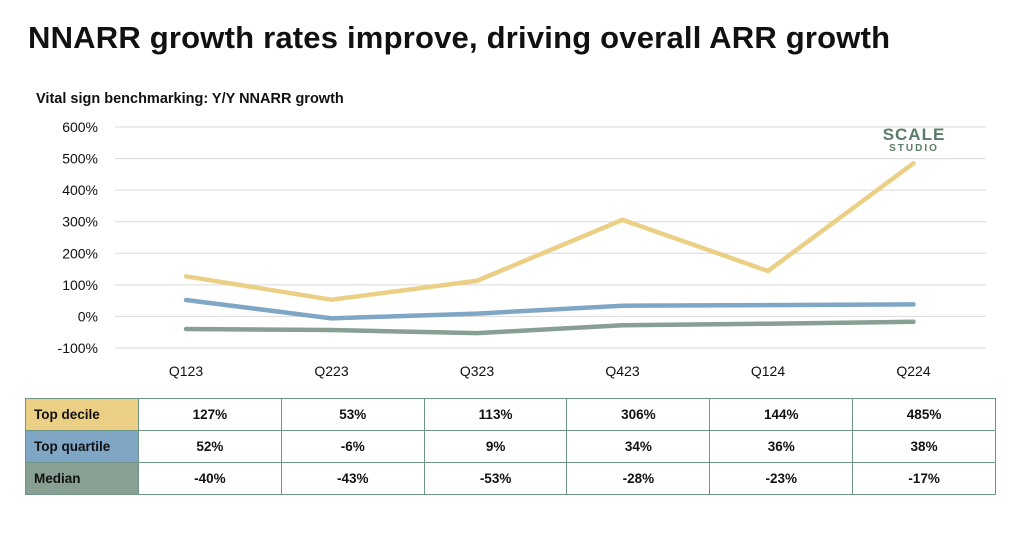 Image resolution: width=1024 pixels, height=543 pixels. What do you see at coordinates (80, 253) in the screenshot?
I see `y-tick-label: 200%` at bounding box center [80, 253].